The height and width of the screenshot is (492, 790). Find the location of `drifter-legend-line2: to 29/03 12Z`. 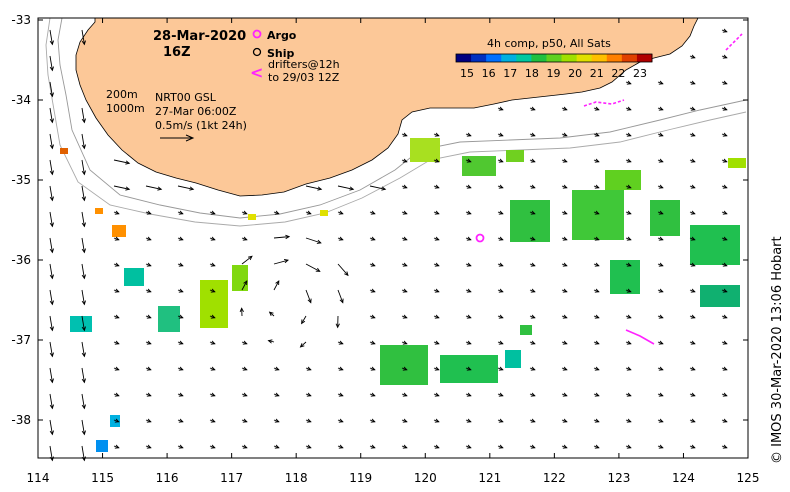

drifter-legend-line2: to 29/03 12Z is located at coordinates (304, 77).